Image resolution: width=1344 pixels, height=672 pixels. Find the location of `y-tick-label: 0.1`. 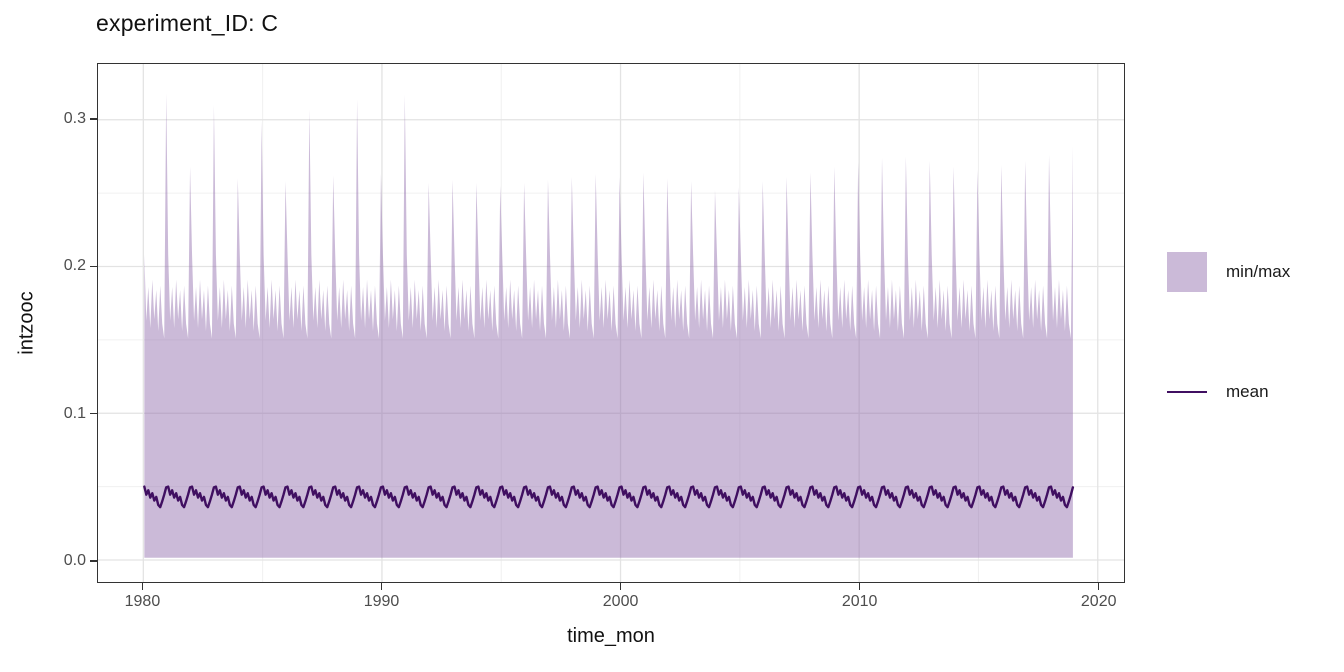

y-tick-label: 0.1 is located at coordinates (74, 413).